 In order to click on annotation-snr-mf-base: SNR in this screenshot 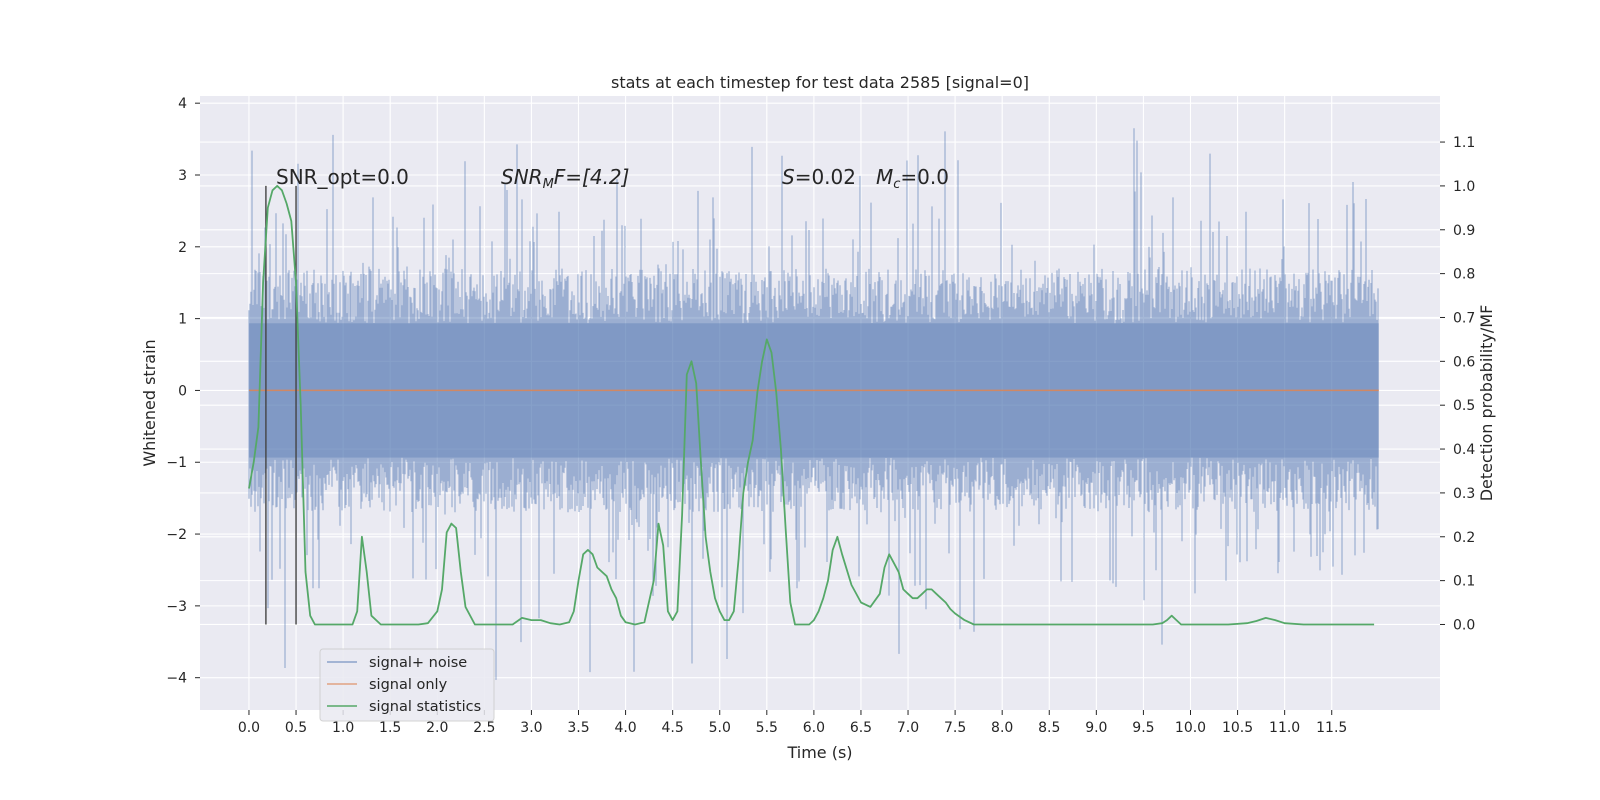, I will do `click(522, 177)`.